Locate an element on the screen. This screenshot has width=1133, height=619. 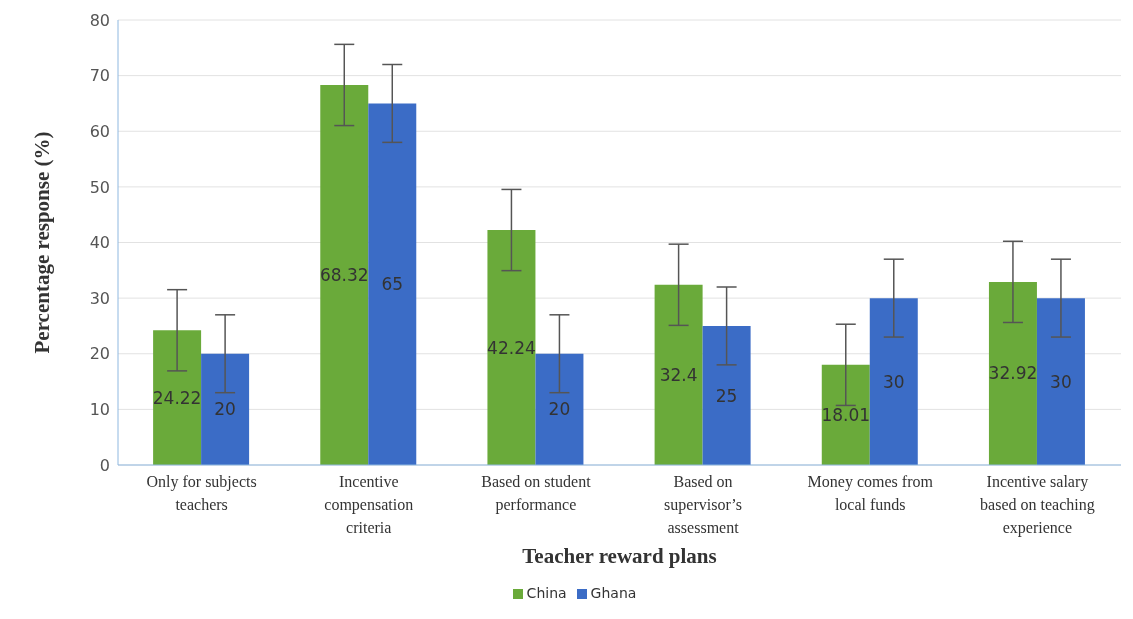
x-tick-label: Incentive compensation criteria is located at coordinates (369, 504).